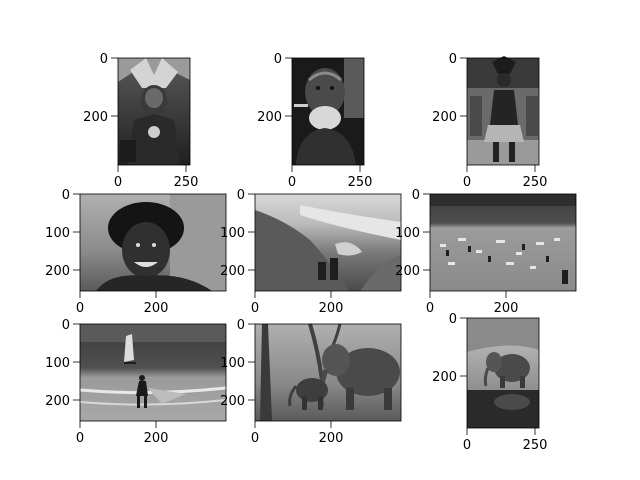 The height and width of the screenshot is (480, 640). Describe the element at coordinates (331, 308) in the screenshot. I see `panel-5-xtick-1: 200` at that location.